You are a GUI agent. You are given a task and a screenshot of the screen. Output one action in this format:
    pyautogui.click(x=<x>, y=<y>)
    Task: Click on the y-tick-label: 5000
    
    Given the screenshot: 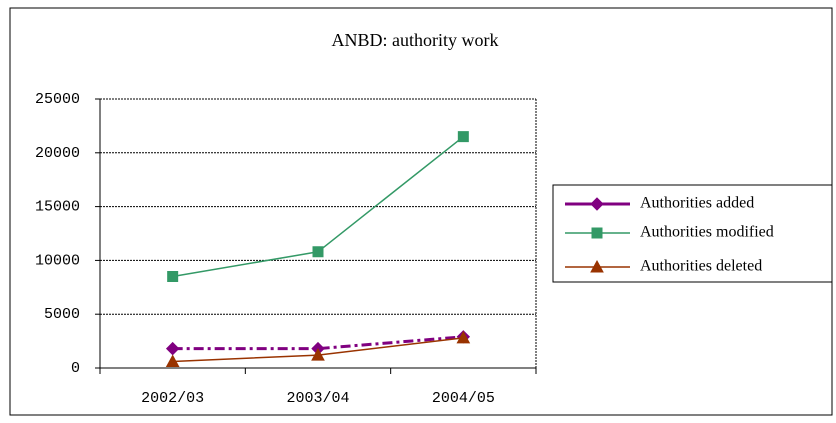 What is the action you would take?
    pyautogui.click(x=62, y=314)
    